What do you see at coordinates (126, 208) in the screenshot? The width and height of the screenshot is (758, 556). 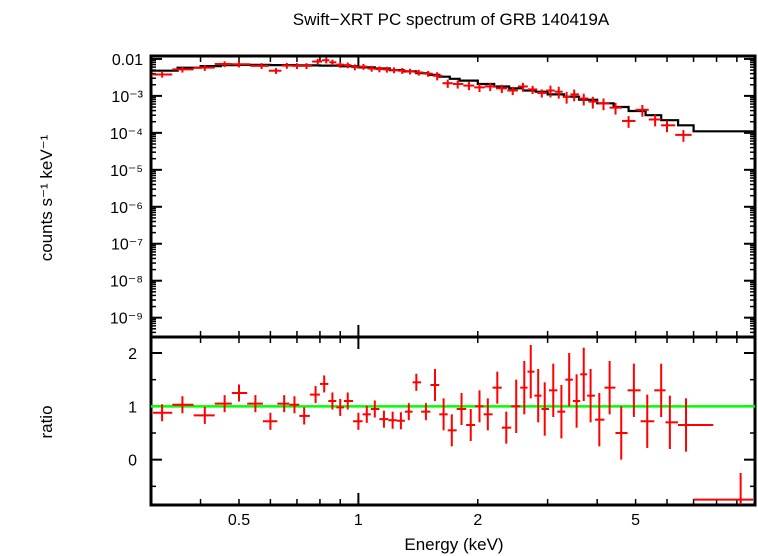 I see `y-tick-label: 10⁻⁶` at bounding box center [126, 208].